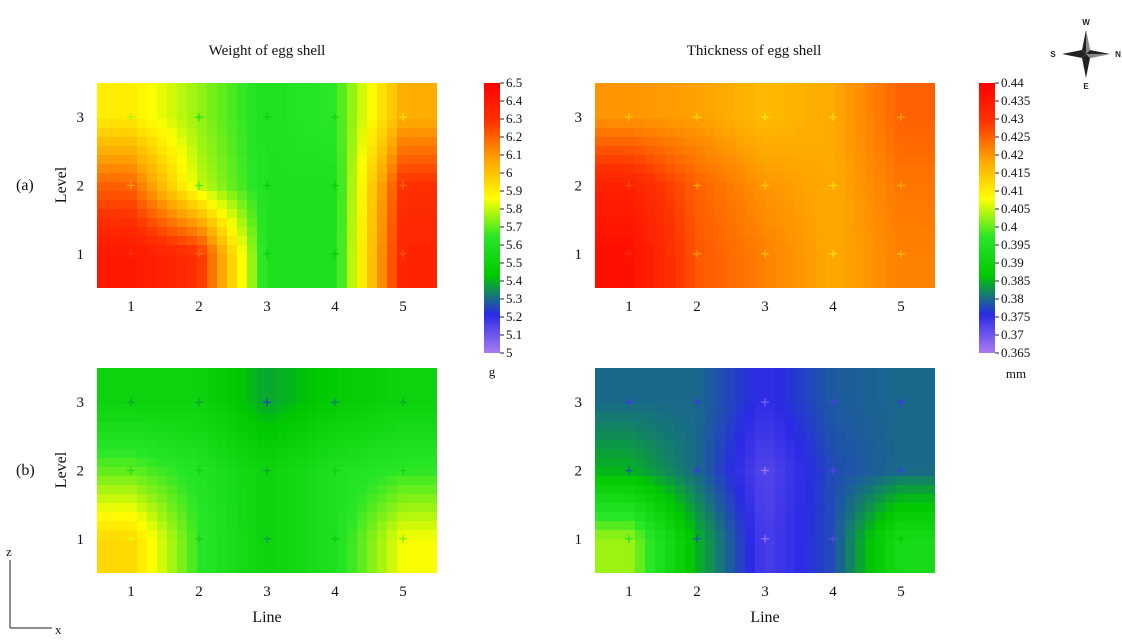 Image resolution: width=1122 pixels, height=642 pixels. I want to click on y-tick-label: 1, so click(579, 540).